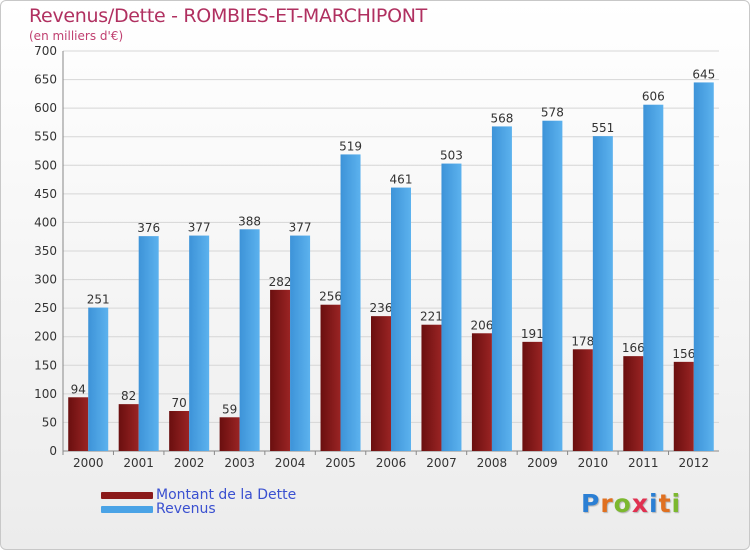 The width and height of the screenshot is (750, 550). Describe the element at coordinates (249, 221) in the screenshot. I see `revenus-value-label: 388` at that location.